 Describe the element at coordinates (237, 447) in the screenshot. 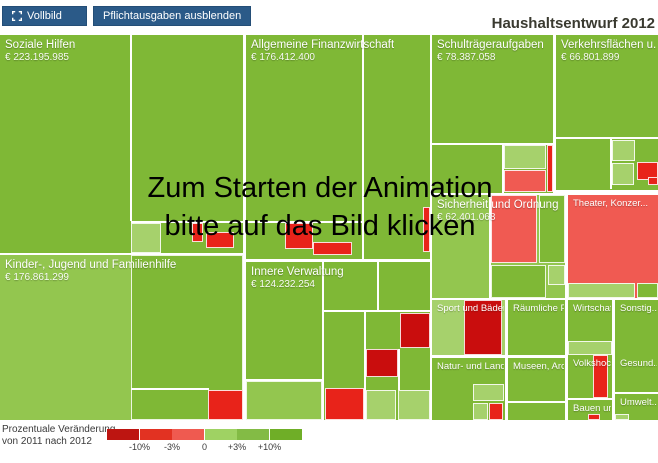

I see `legend-tick-label: +3%` at that location.